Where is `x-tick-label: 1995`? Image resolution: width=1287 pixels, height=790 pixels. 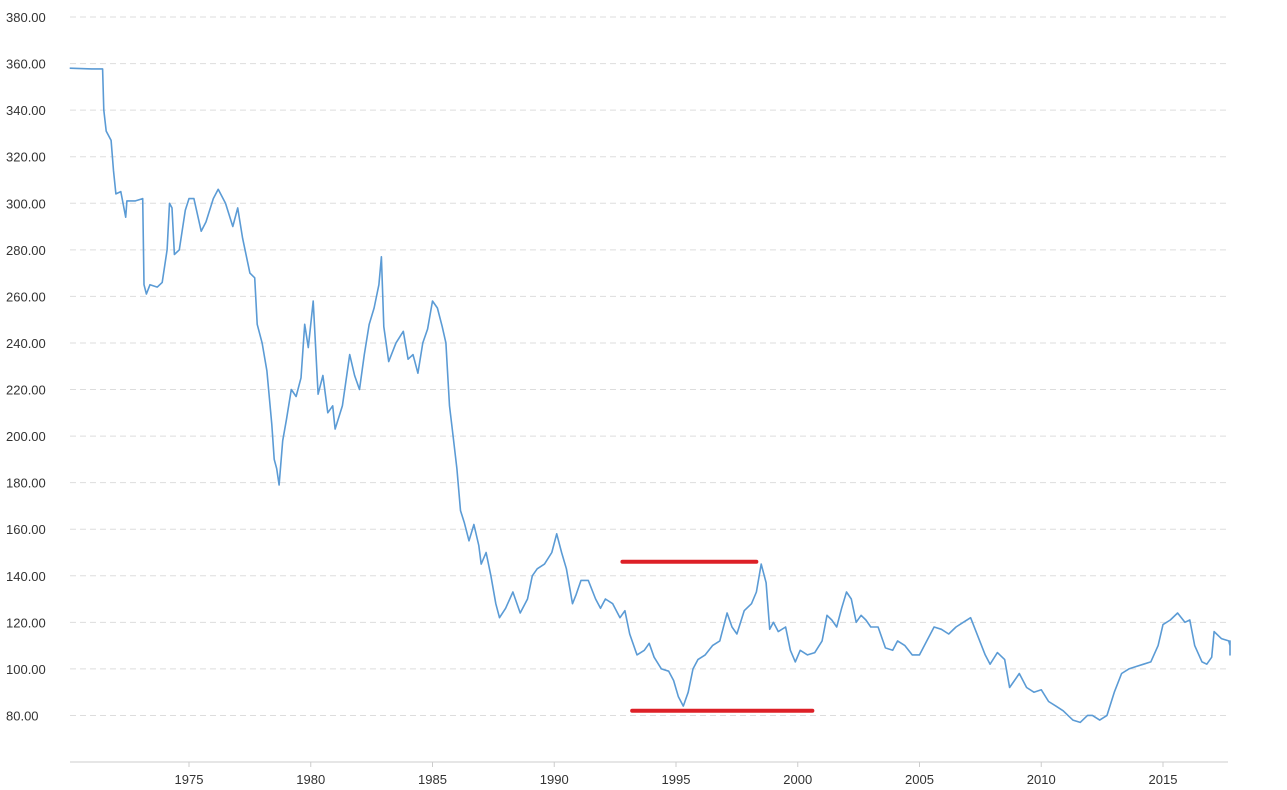
x-tick-label: 1995 is located at coordinates (676, 779).